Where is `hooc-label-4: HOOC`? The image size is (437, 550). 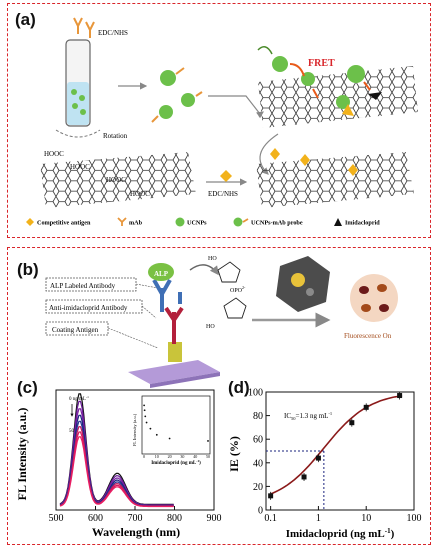 hooc-label-4: HOOC is located at coordinates (140, 194).